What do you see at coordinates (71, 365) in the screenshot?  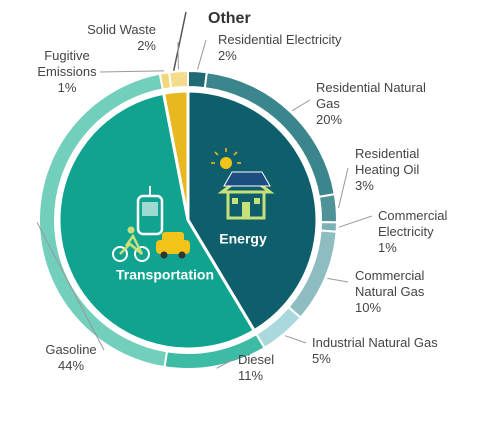 I see `value-label: 44%` at bounding box center [71, 365].